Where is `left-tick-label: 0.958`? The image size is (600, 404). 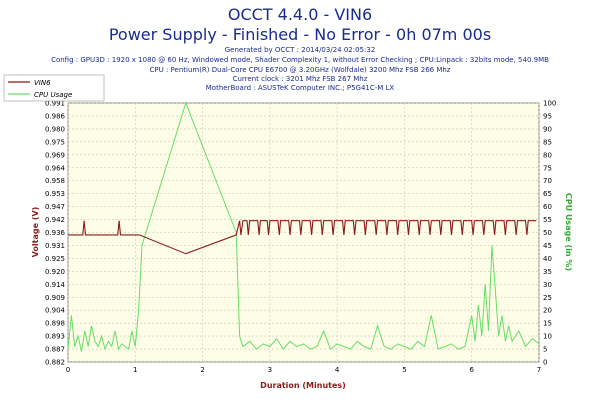
left-tick-label: 0.958 is located at coordinates (55, 181).